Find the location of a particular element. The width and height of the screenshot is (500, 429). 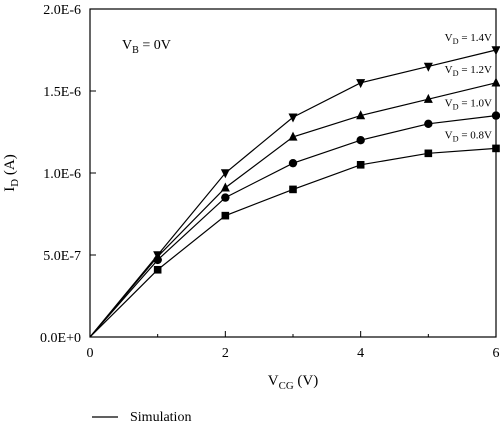

series-label: VD = 1.0V is located at coordinates (468, 105).